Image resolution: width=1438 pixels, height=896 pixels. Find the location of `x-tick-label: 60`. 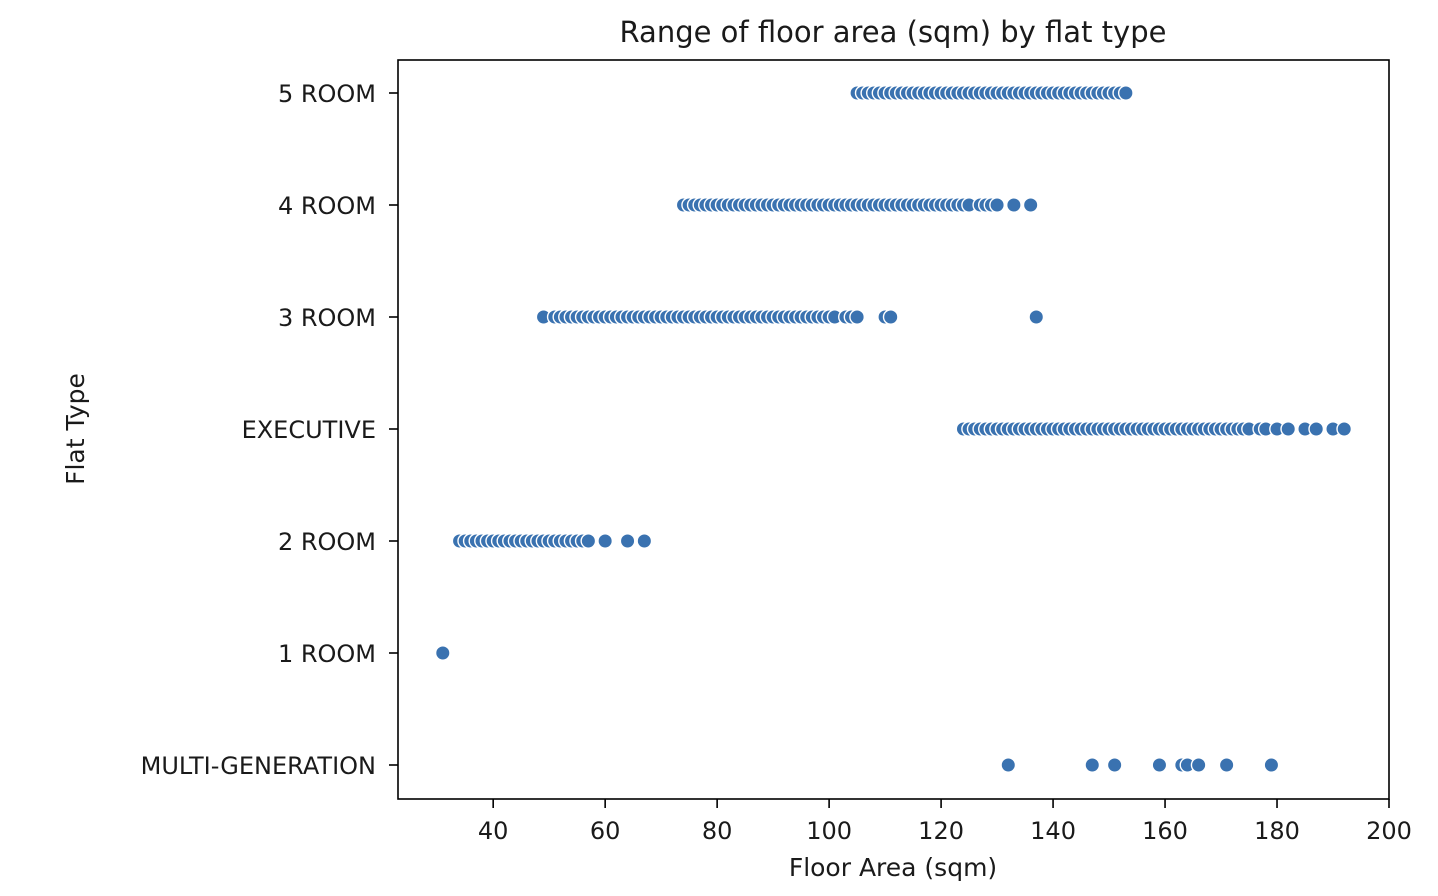

x-tick-label: 60 is located at coordinates (605, 831).